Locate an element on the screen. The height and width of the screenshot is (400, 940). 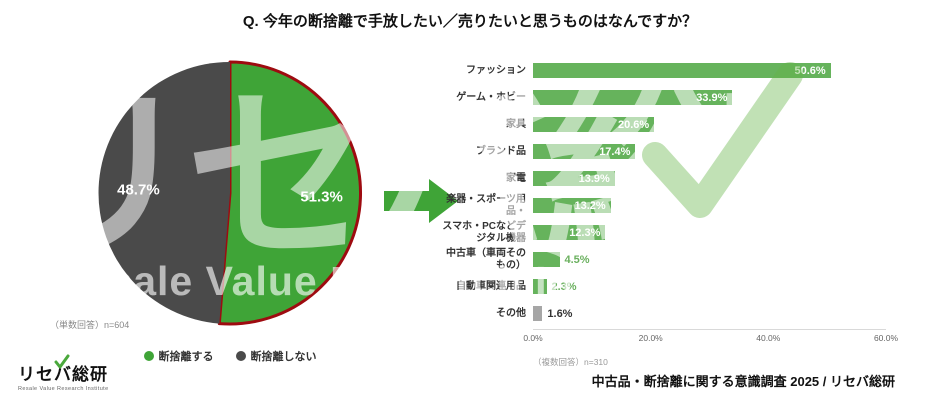
bar-fill: 50.6% is located at coordinates (682, 70).